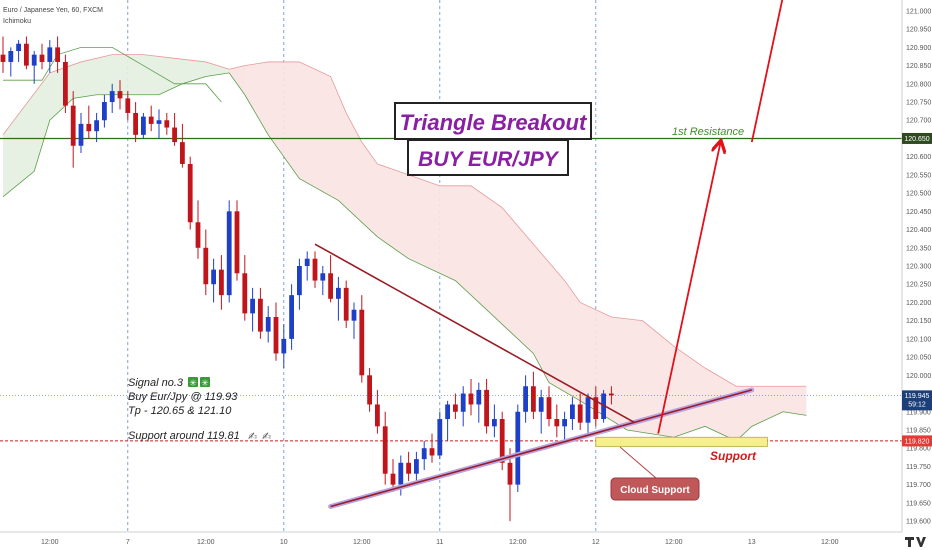  Describe the element at coordinates (917, 396) in the screenshot. I see `current-price-text: 119.945` at that location.